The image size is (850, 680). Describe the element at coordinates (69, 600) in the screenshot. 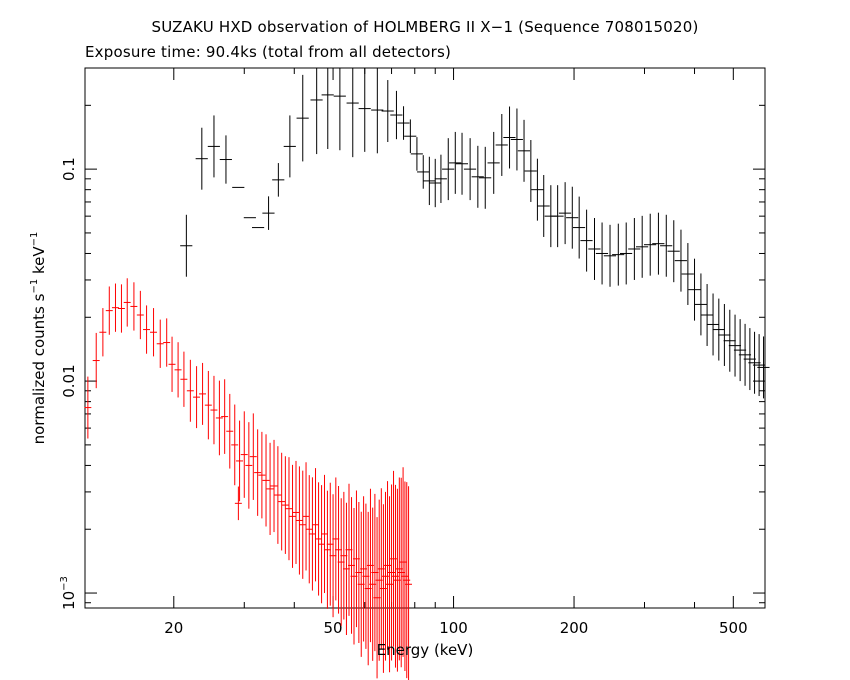

I see `y-tick-label-base: 10` at that location.